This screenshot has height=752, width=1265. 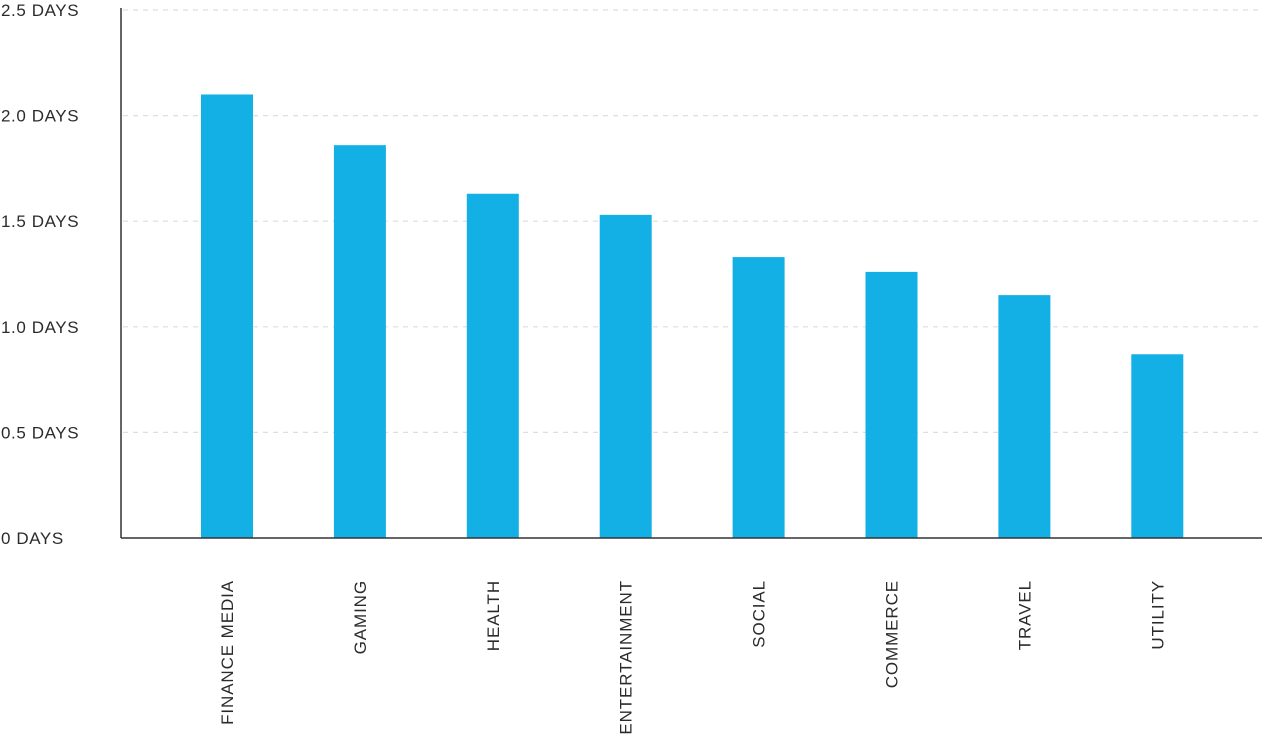 I want to click on x-tick-label: GAMING, so click(x=360, y=617).